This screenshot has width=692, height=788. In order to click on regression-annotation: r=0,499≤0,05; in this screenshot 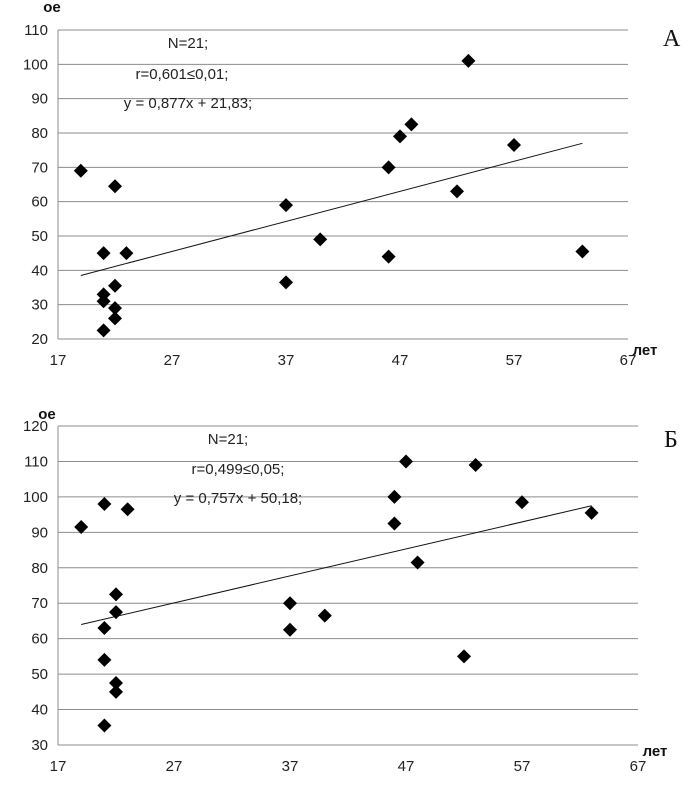, I will do `click(238, 469)`.